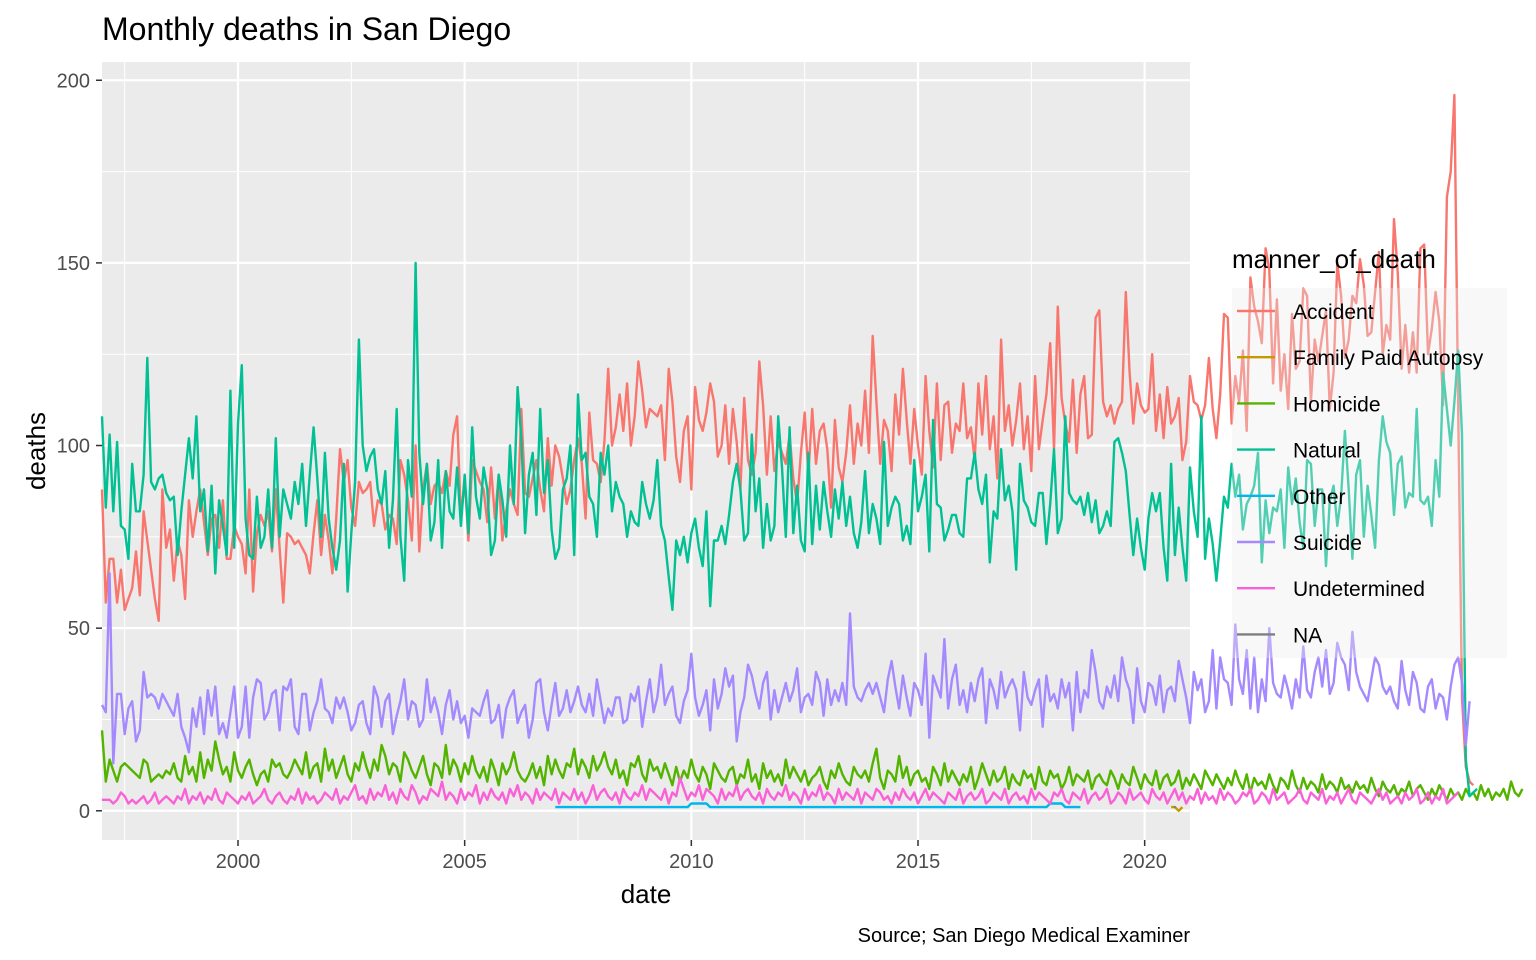 The width and height of the screenshot is (1536, 960). Describe the element at coordinates (73, 264) in the screenshot. I see `y-tick-label: 150` at that location.